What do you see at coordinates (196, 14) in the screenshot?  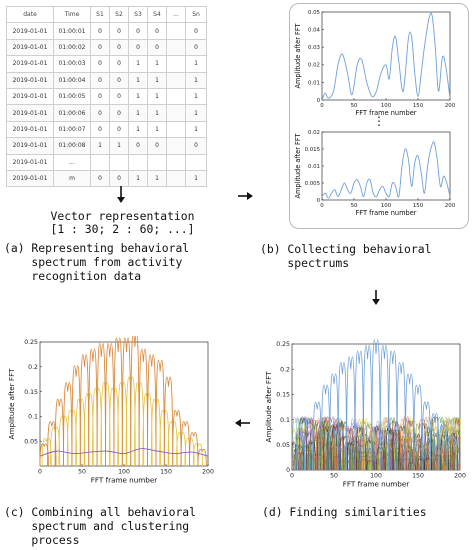 I see `col-sn: Sn` at bounding box center [196, 14].